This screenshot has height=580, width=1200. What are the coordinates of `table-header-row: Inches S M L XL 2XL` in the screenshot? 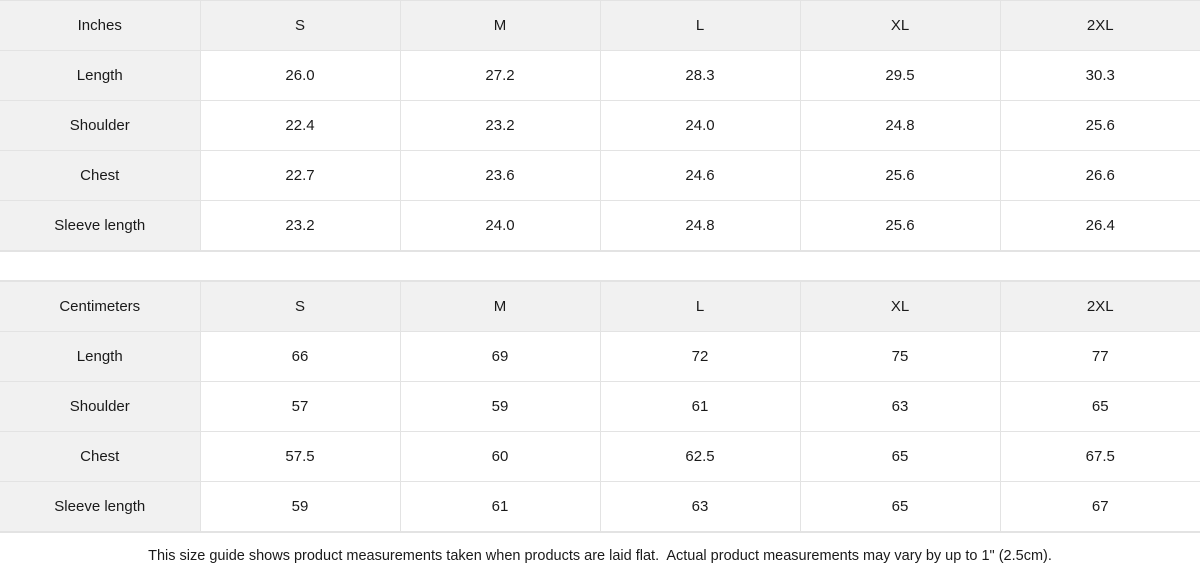 It's located at (600, 25).